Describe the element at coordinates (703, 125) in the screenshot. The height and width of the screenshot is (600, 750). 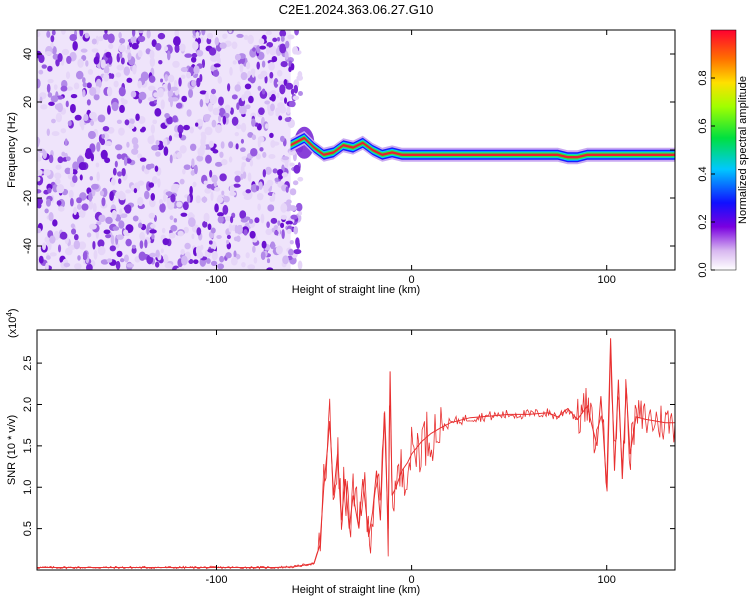
I see `colorbar-tick-label: 0.6` at that location.